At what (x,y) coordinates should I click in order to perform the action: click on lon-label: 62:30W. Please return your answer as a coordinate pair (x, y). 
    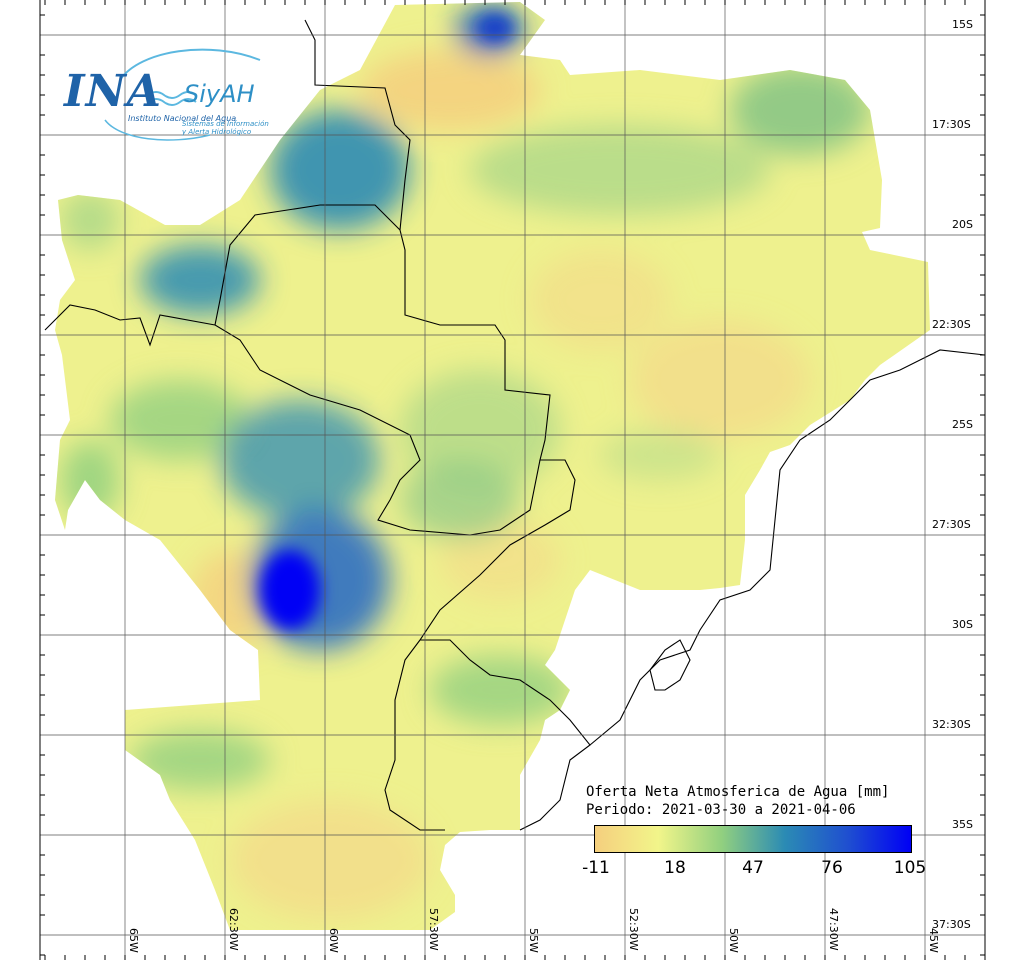
    Looking at the image, I should click on (233, 929).